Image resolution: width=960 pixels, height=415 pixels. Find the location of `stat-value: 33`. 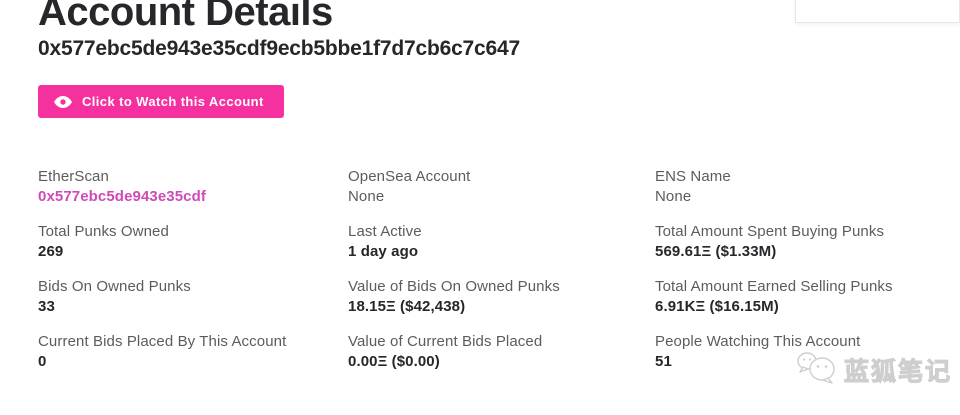

stat-value: 33 is located at coordinates (46, 306).